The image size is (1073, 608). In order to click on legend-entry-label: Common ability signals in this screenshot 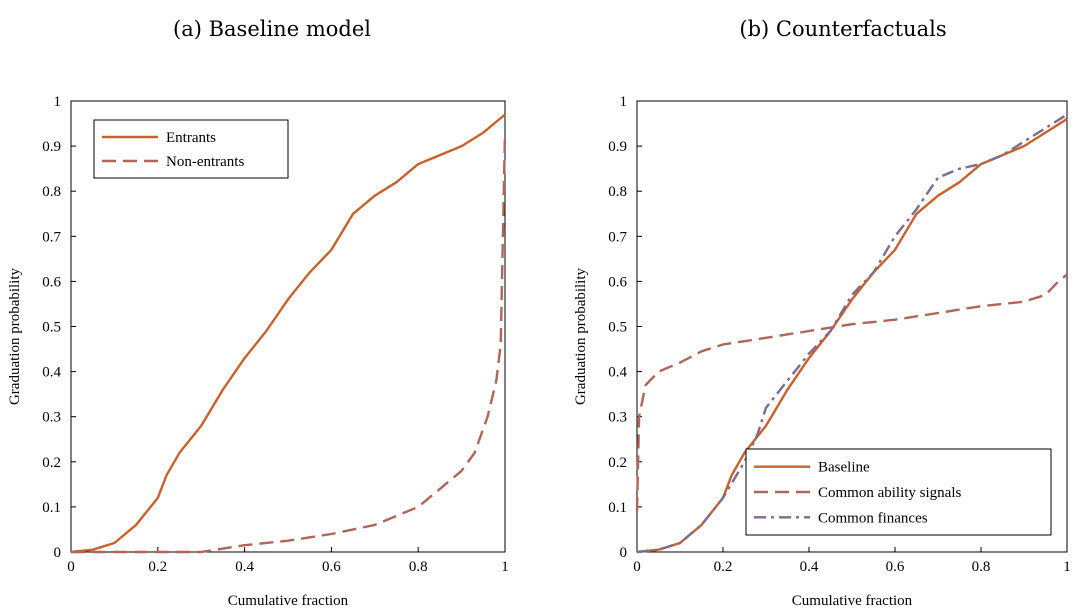, I will do `click(889, 493)`.